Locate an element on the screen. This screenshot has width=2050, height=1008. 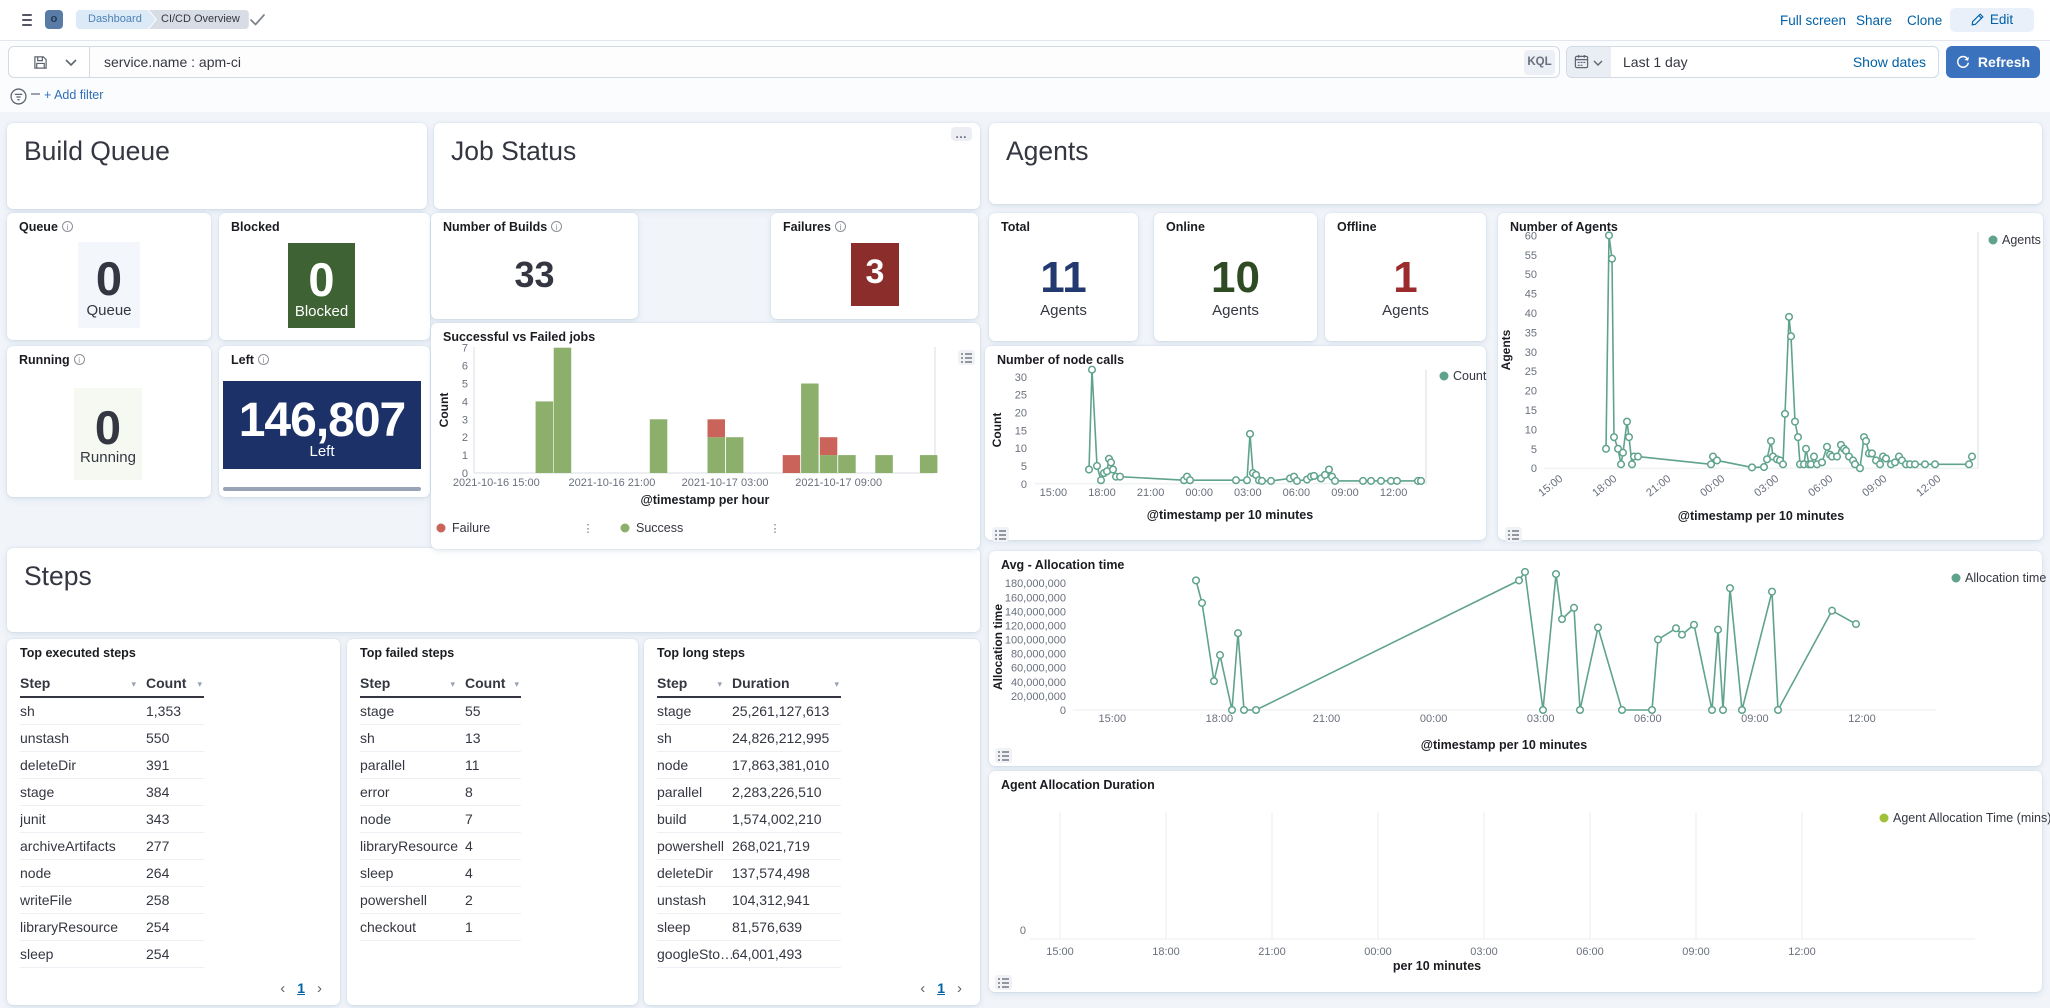
svg-text: 1 is located at coordinates (465, 456).